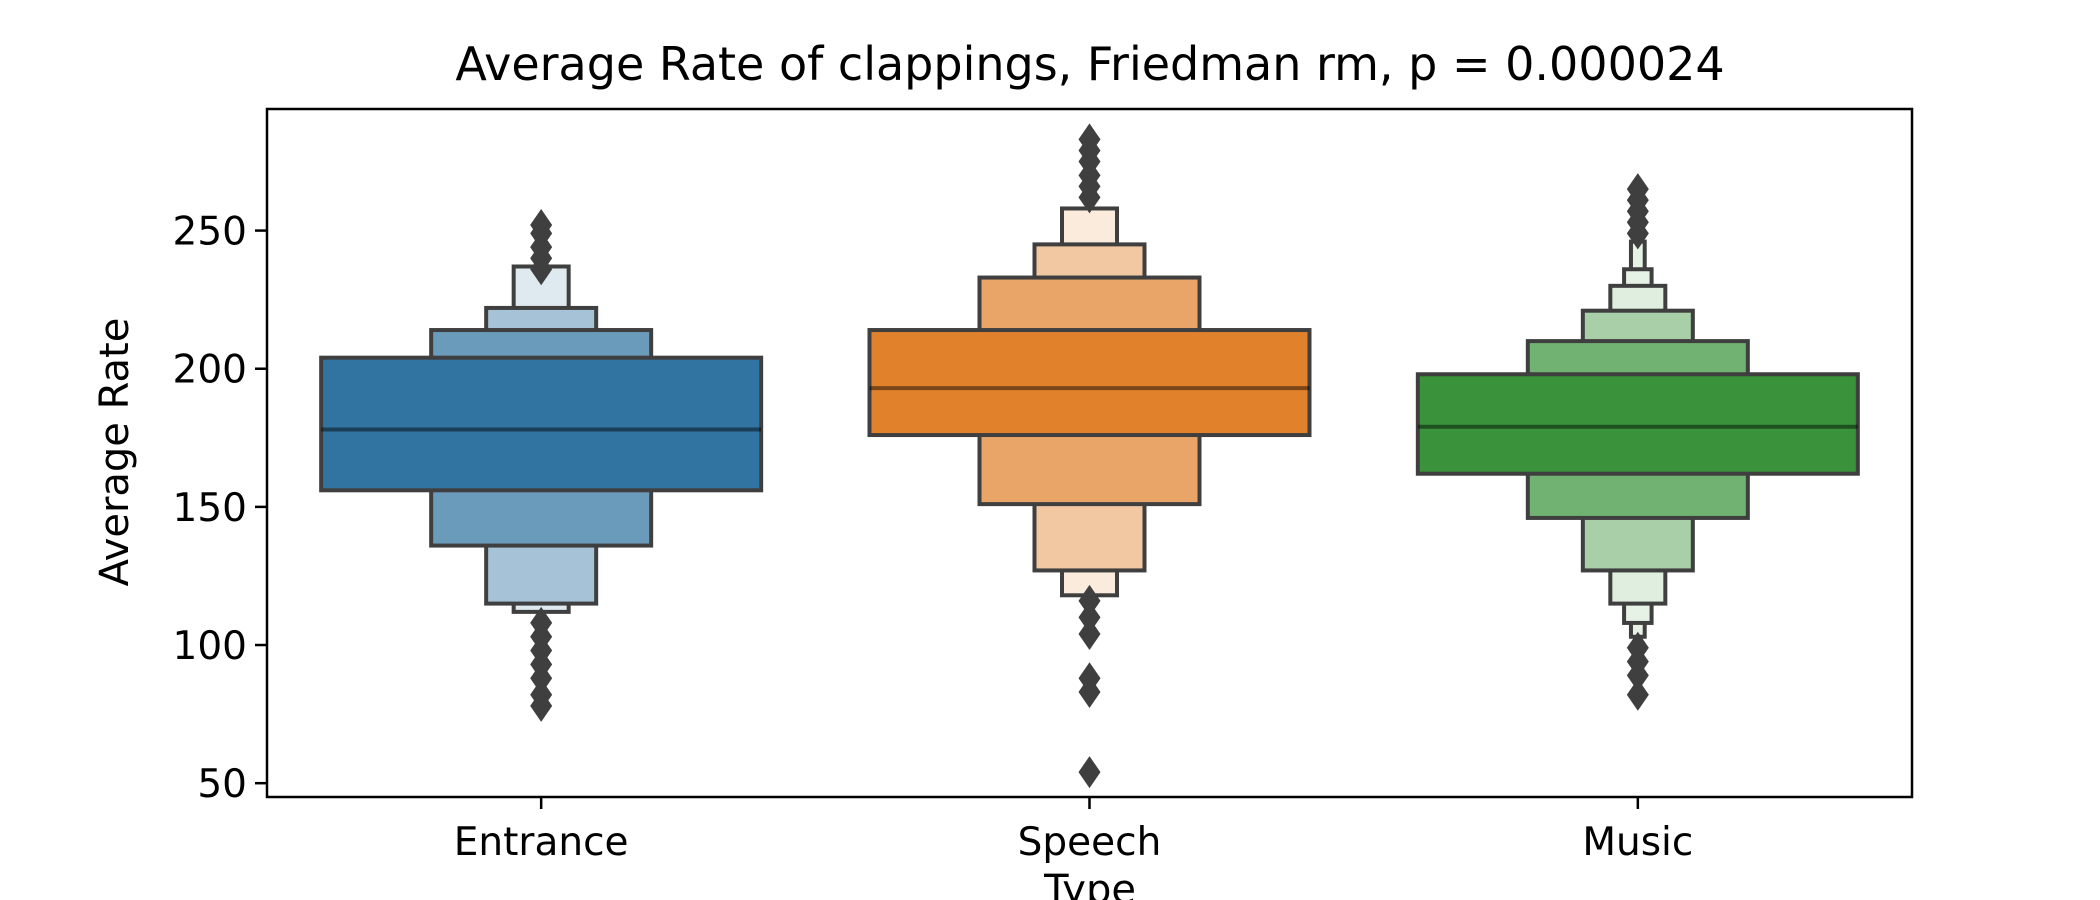 This screenshot has height=900, width=2100. Describe the element at coordinates (1089, 883) in the screenshot. I see `x-axis-label: Type` at that location.